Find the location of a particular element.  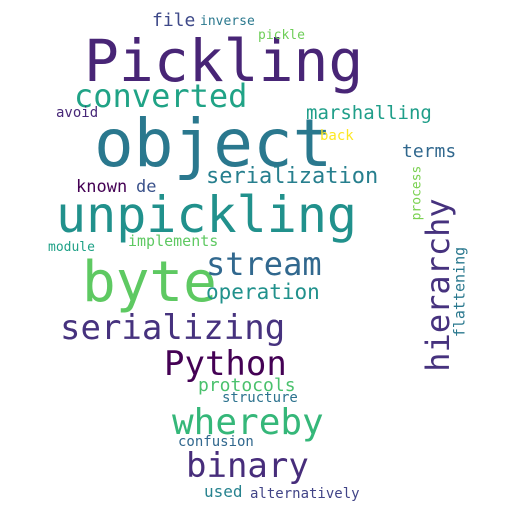

word-hierarchy: hierarchy is located at coordinates (438, 285).